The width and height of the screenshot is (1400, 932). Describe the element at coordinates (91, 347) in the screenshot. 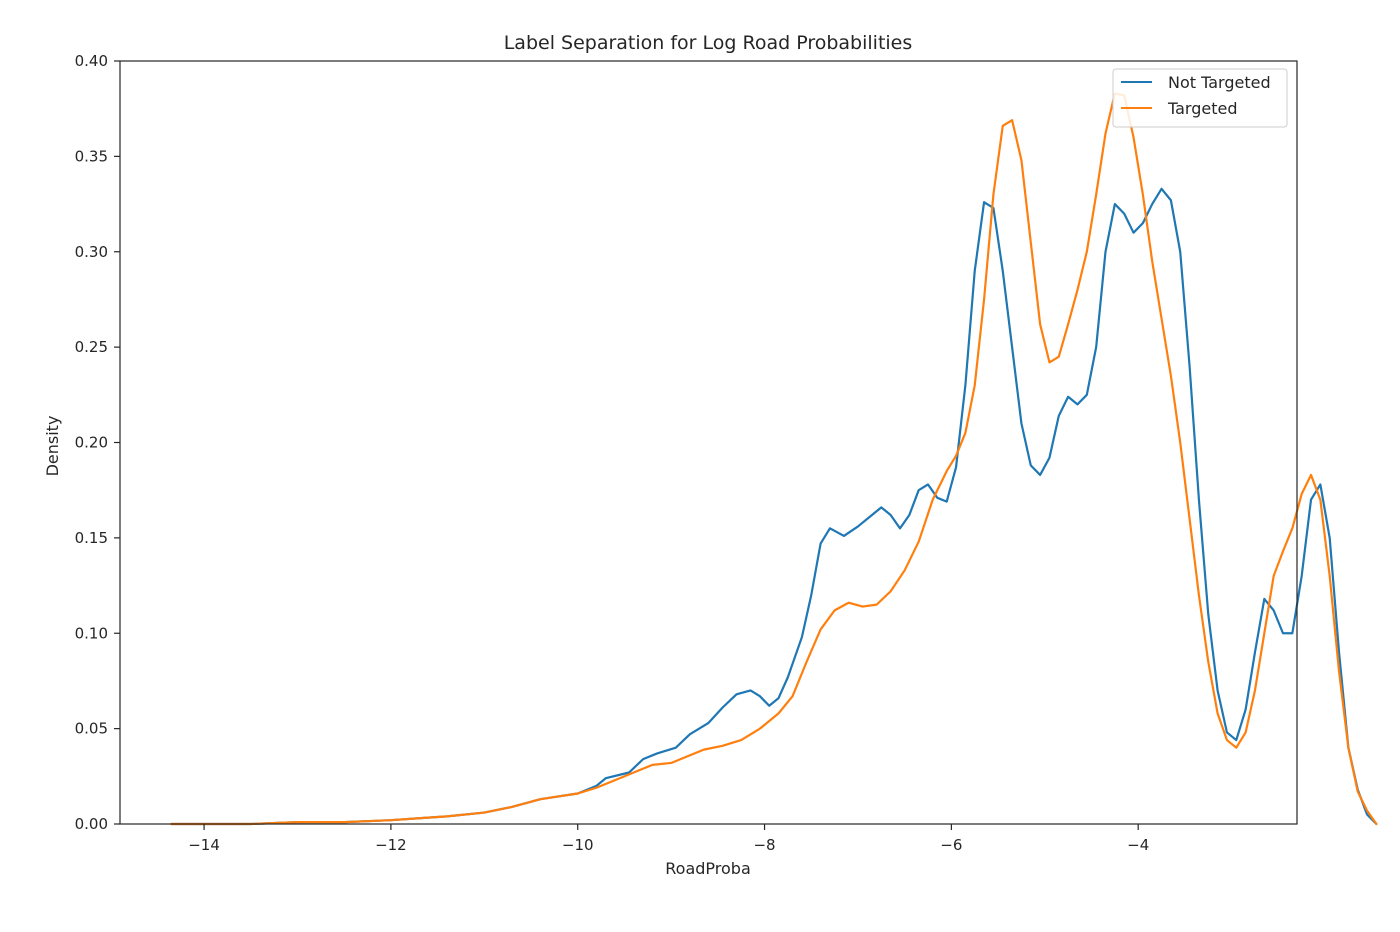

I see `y-tick-label: 0.25` at that location.